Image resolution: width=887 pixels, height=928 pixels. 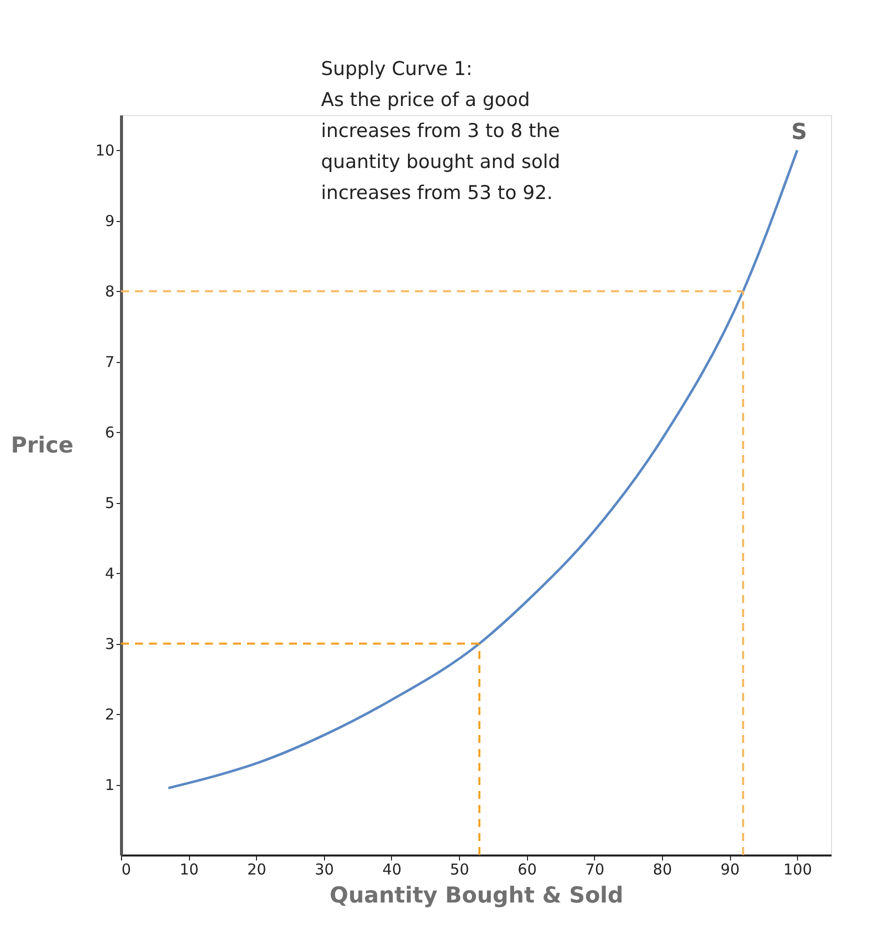 What do you see at coordinates (42, 446) in the screenshot?
I see `y-axis-title: Price` at bounding box center [42, 446].